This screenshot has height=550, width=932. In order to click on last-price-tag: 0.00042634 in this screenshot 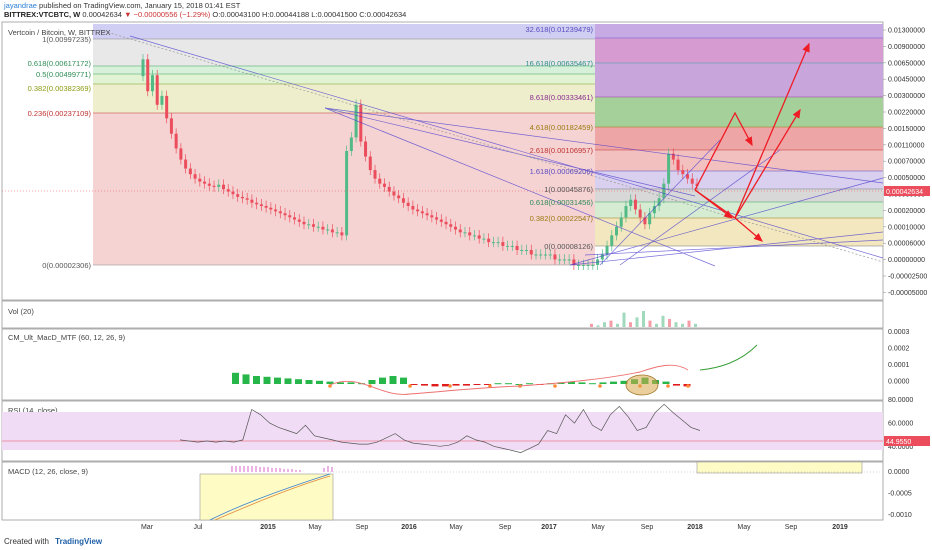, I will do `click(907, 191)`.